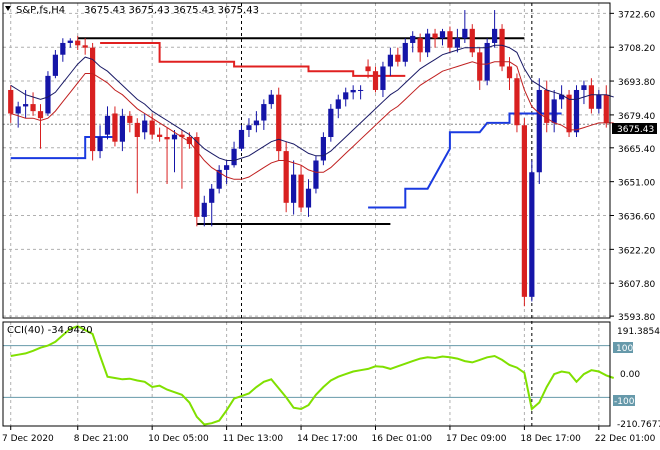  I want to click on y-tick-label: 3651.00, so click(636, 184).